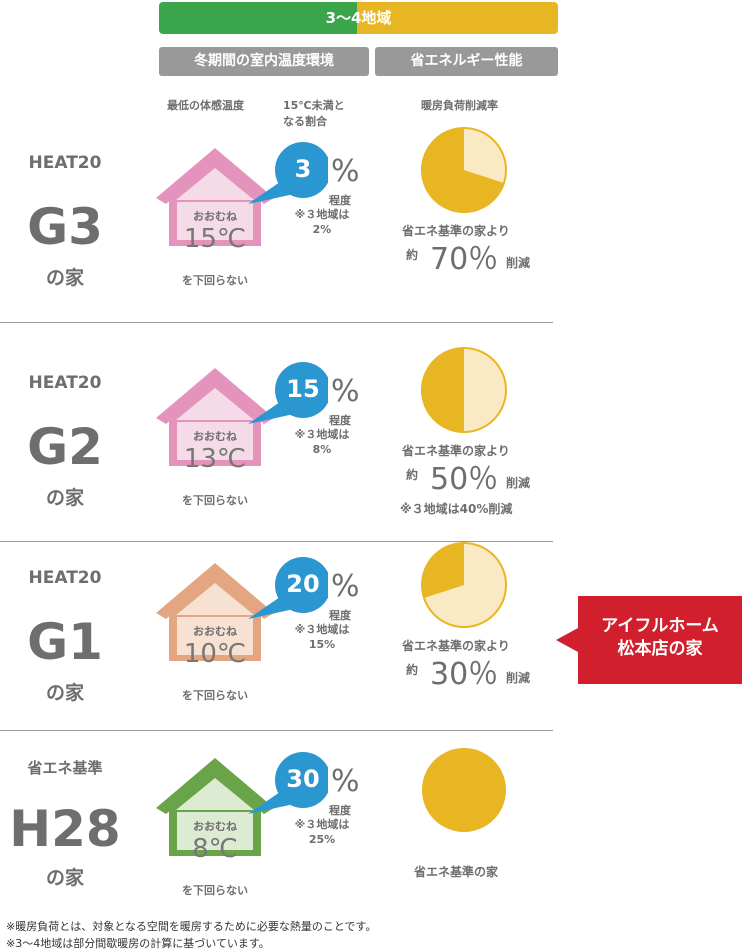 The height and width of the screenshot is (952, 743). Describe the element at coordinates (264, 61) in the screenshot. I see `col-indoor-temp-header: 冬期間の室内温度環境` at that location.